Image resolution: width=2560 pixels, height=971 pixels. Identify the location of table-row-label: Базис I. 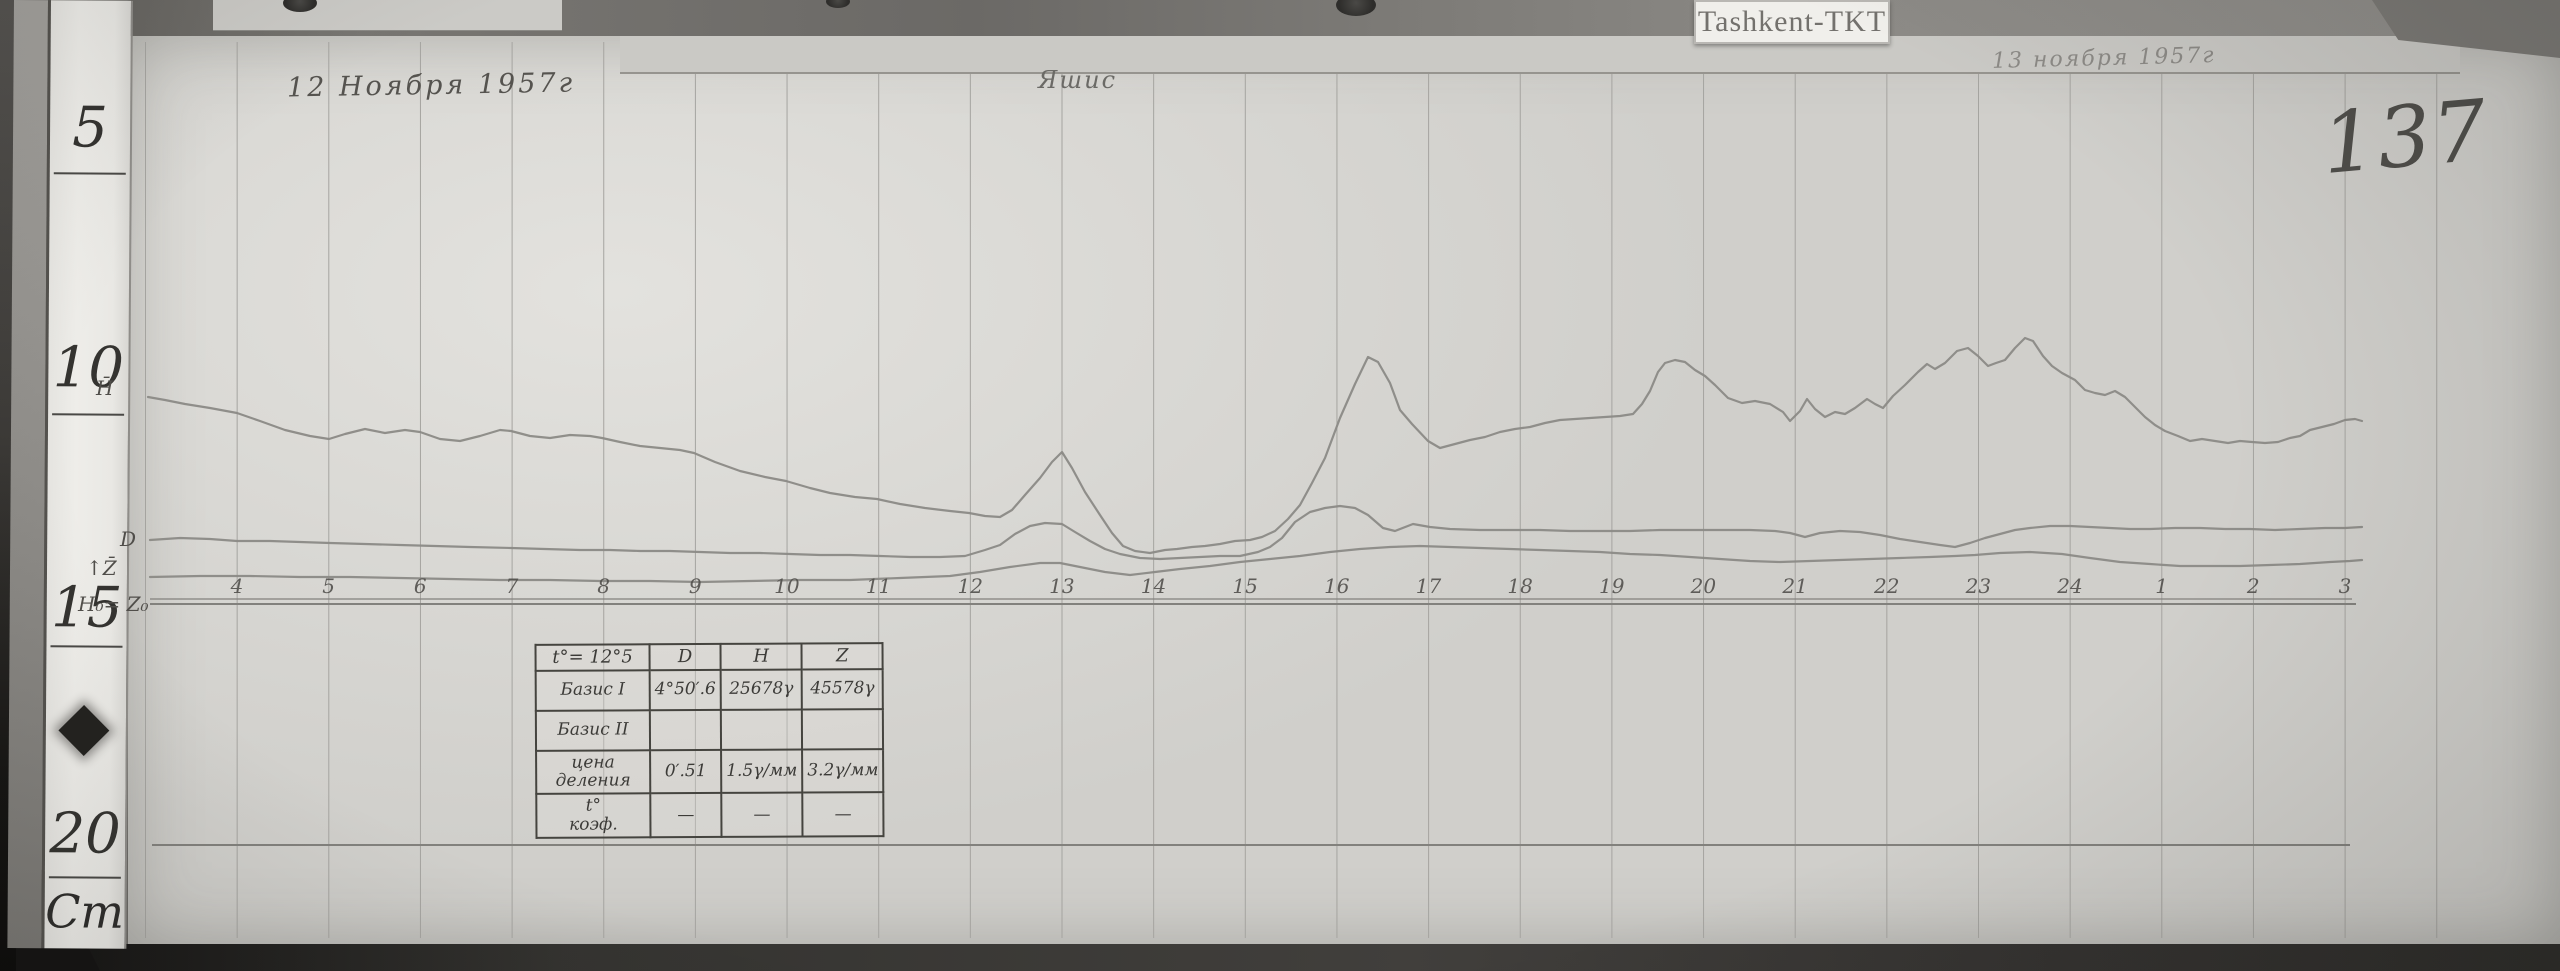
(592, 690).